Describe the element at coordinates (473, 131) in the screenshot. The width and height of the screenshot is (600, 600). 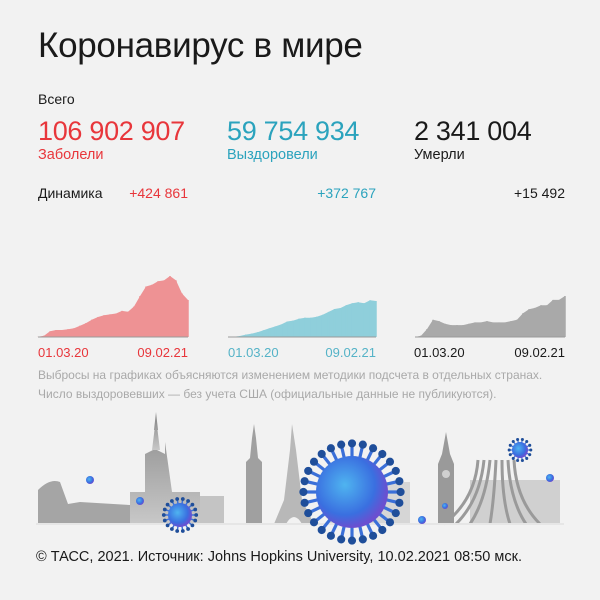
I see `deaths-total: 2 341 004` at that location.